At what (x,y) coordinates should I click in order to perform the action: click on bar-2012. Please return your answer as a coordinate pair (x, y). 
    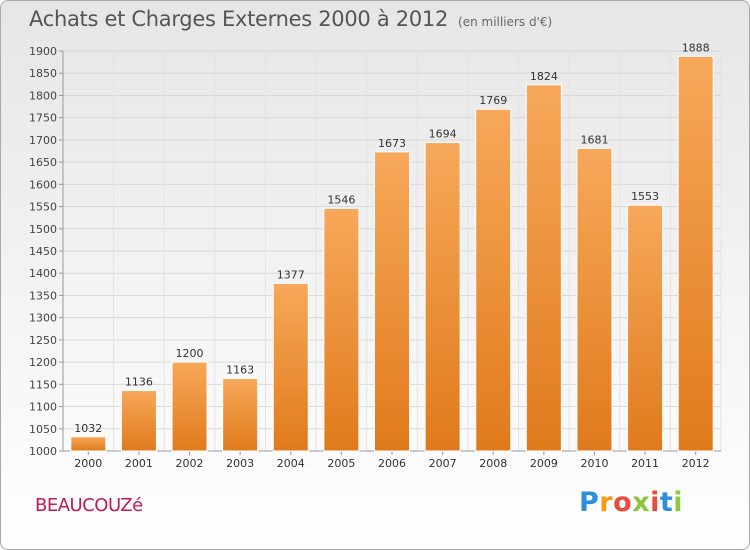
    Looking at the image, I should click on (695, 253).